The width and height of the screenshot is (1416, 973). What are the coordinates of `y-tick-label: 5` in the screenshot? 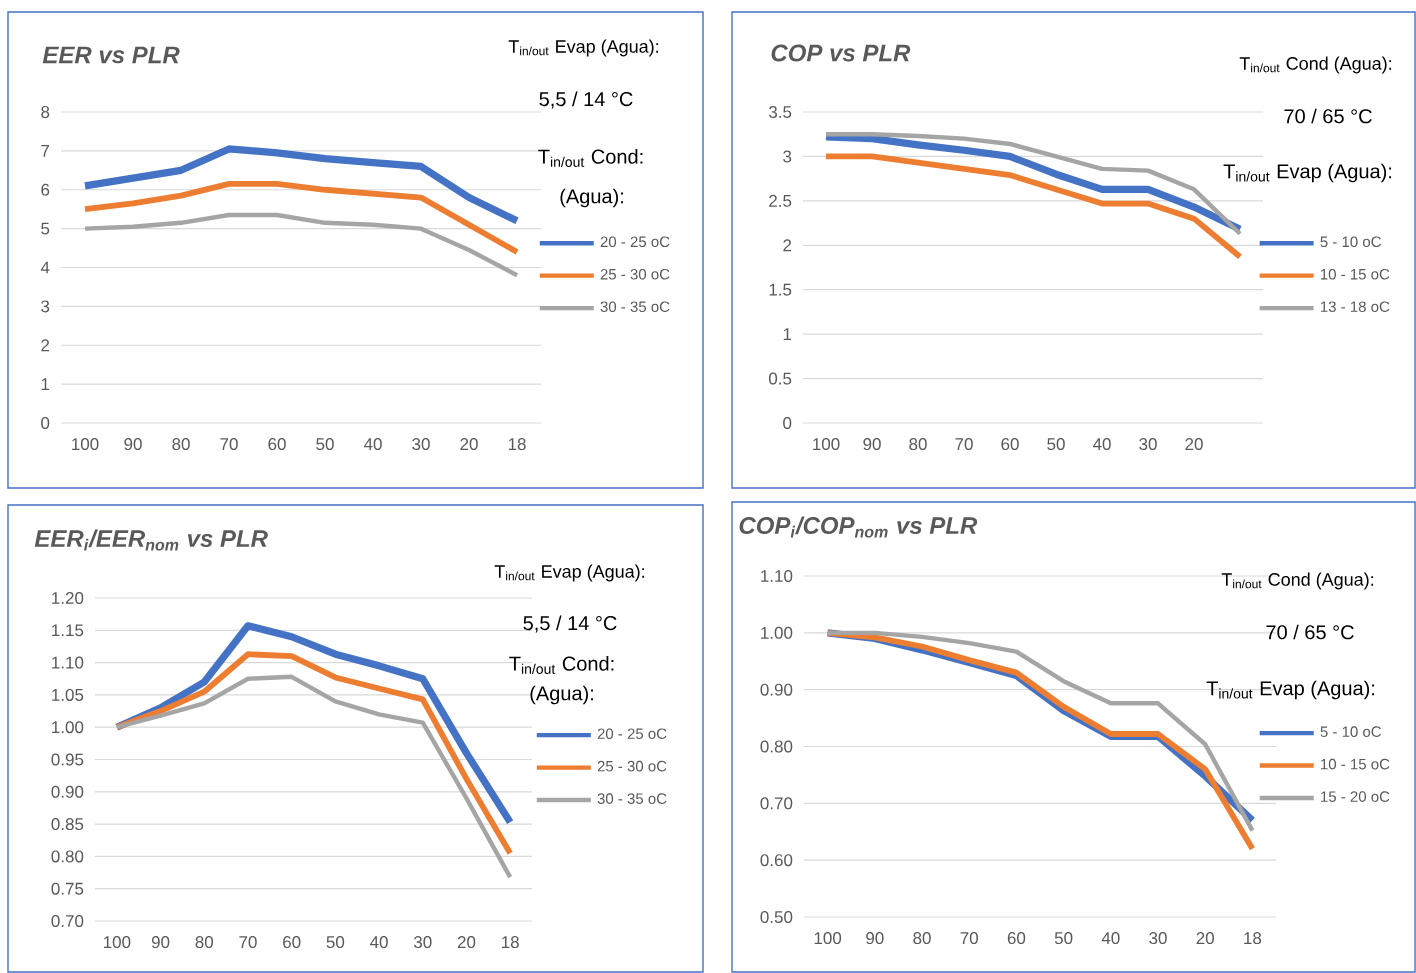 It's located at (45, 228).